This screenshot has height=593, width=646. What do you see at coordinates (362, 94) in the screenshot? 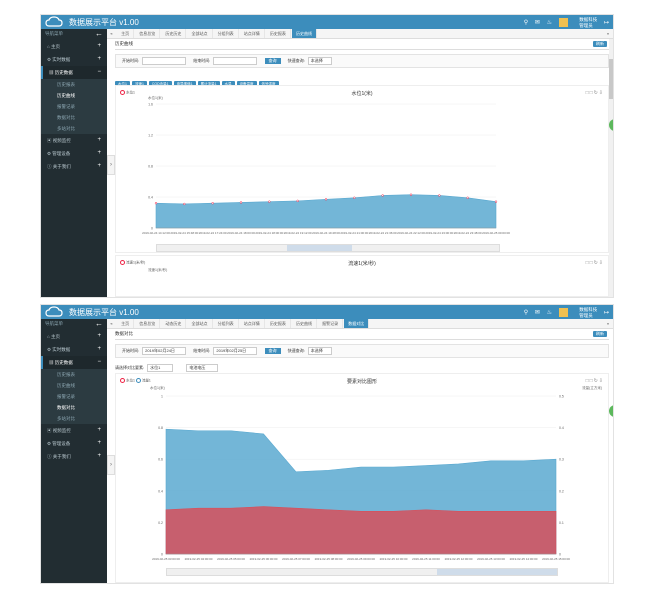
I see `chart-title: 水位1(米)` at bounding box center [362, 94].